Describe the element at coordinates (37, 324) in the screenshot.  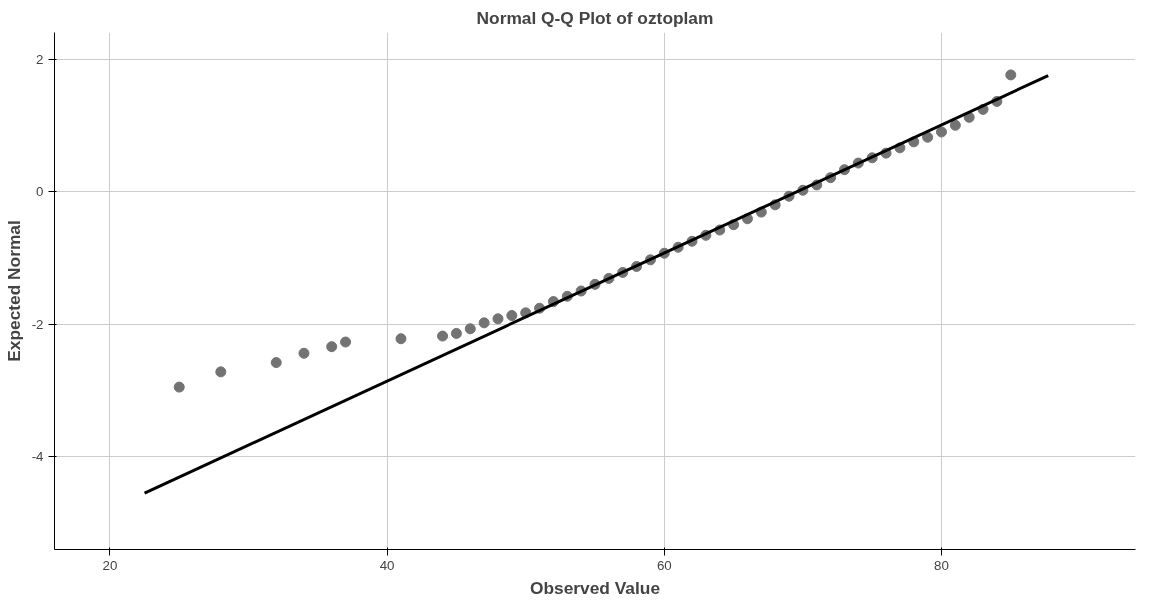
I see `y-tick-label: -2` at that location.